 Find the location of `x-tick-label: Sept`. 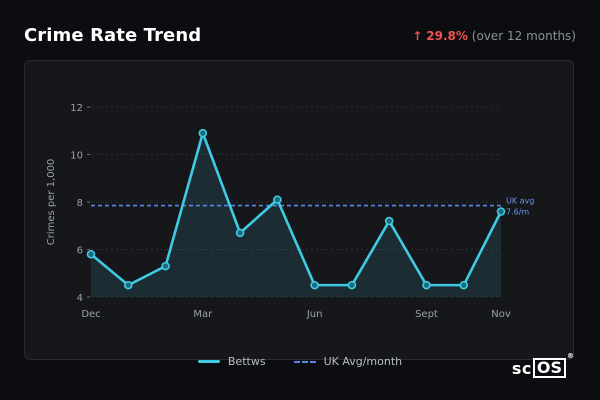

x-tick-label: Sept is located at coordinates (426, 314).